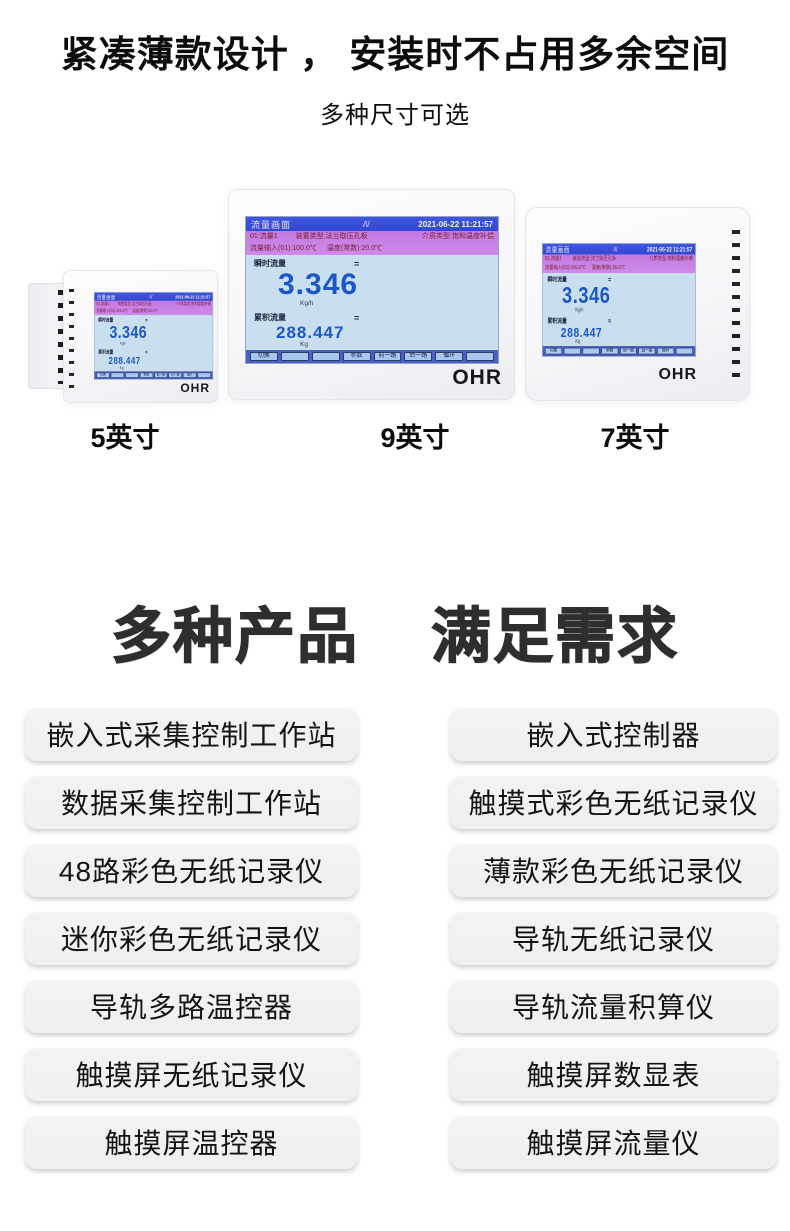 The width and height of the screenshot is (790, 1231). Describe the element at coordinates (191, 870) in the screenshot. I see `product-button-48ch-color-paperless-recorder: 48路彩色无纸记录仪` at that location.